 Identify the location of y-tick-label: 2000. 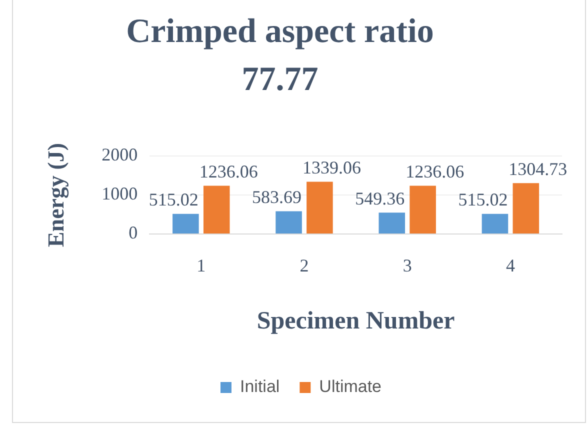
(120, 154).